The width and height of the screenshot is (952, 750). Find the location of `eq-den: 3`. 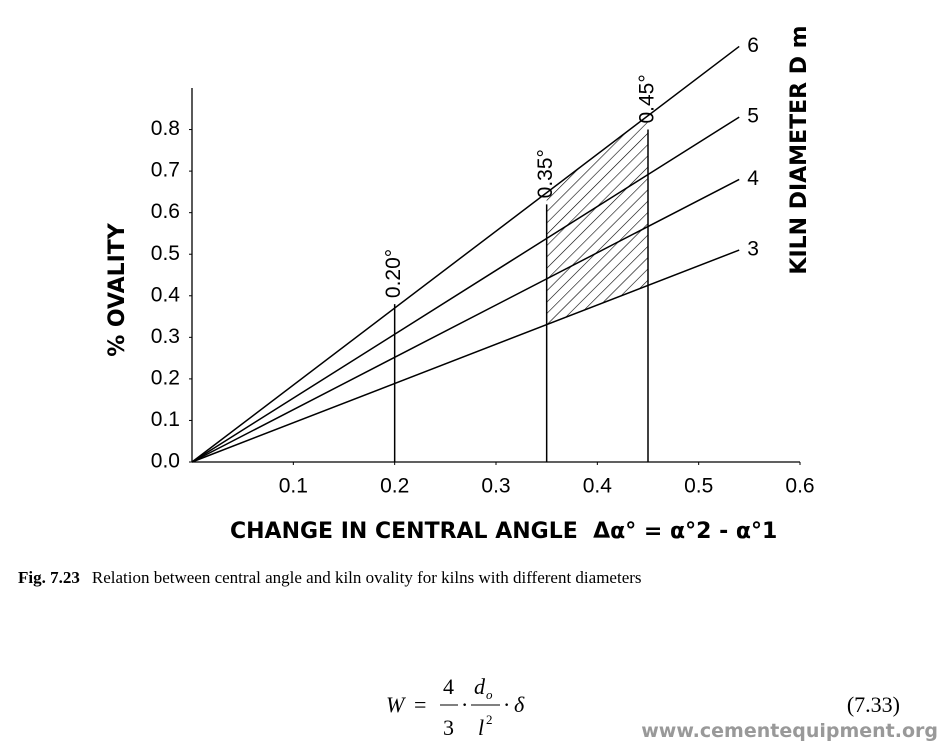

eq-den: 3 is located at coordinates (448, 727).